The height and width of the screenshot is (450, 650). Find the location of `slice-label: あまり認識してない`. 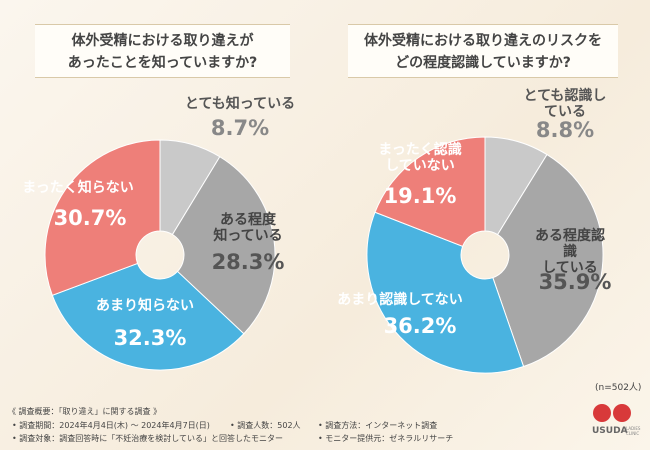

slice-label: あまり認識してない is located at coordinates (400, 299).